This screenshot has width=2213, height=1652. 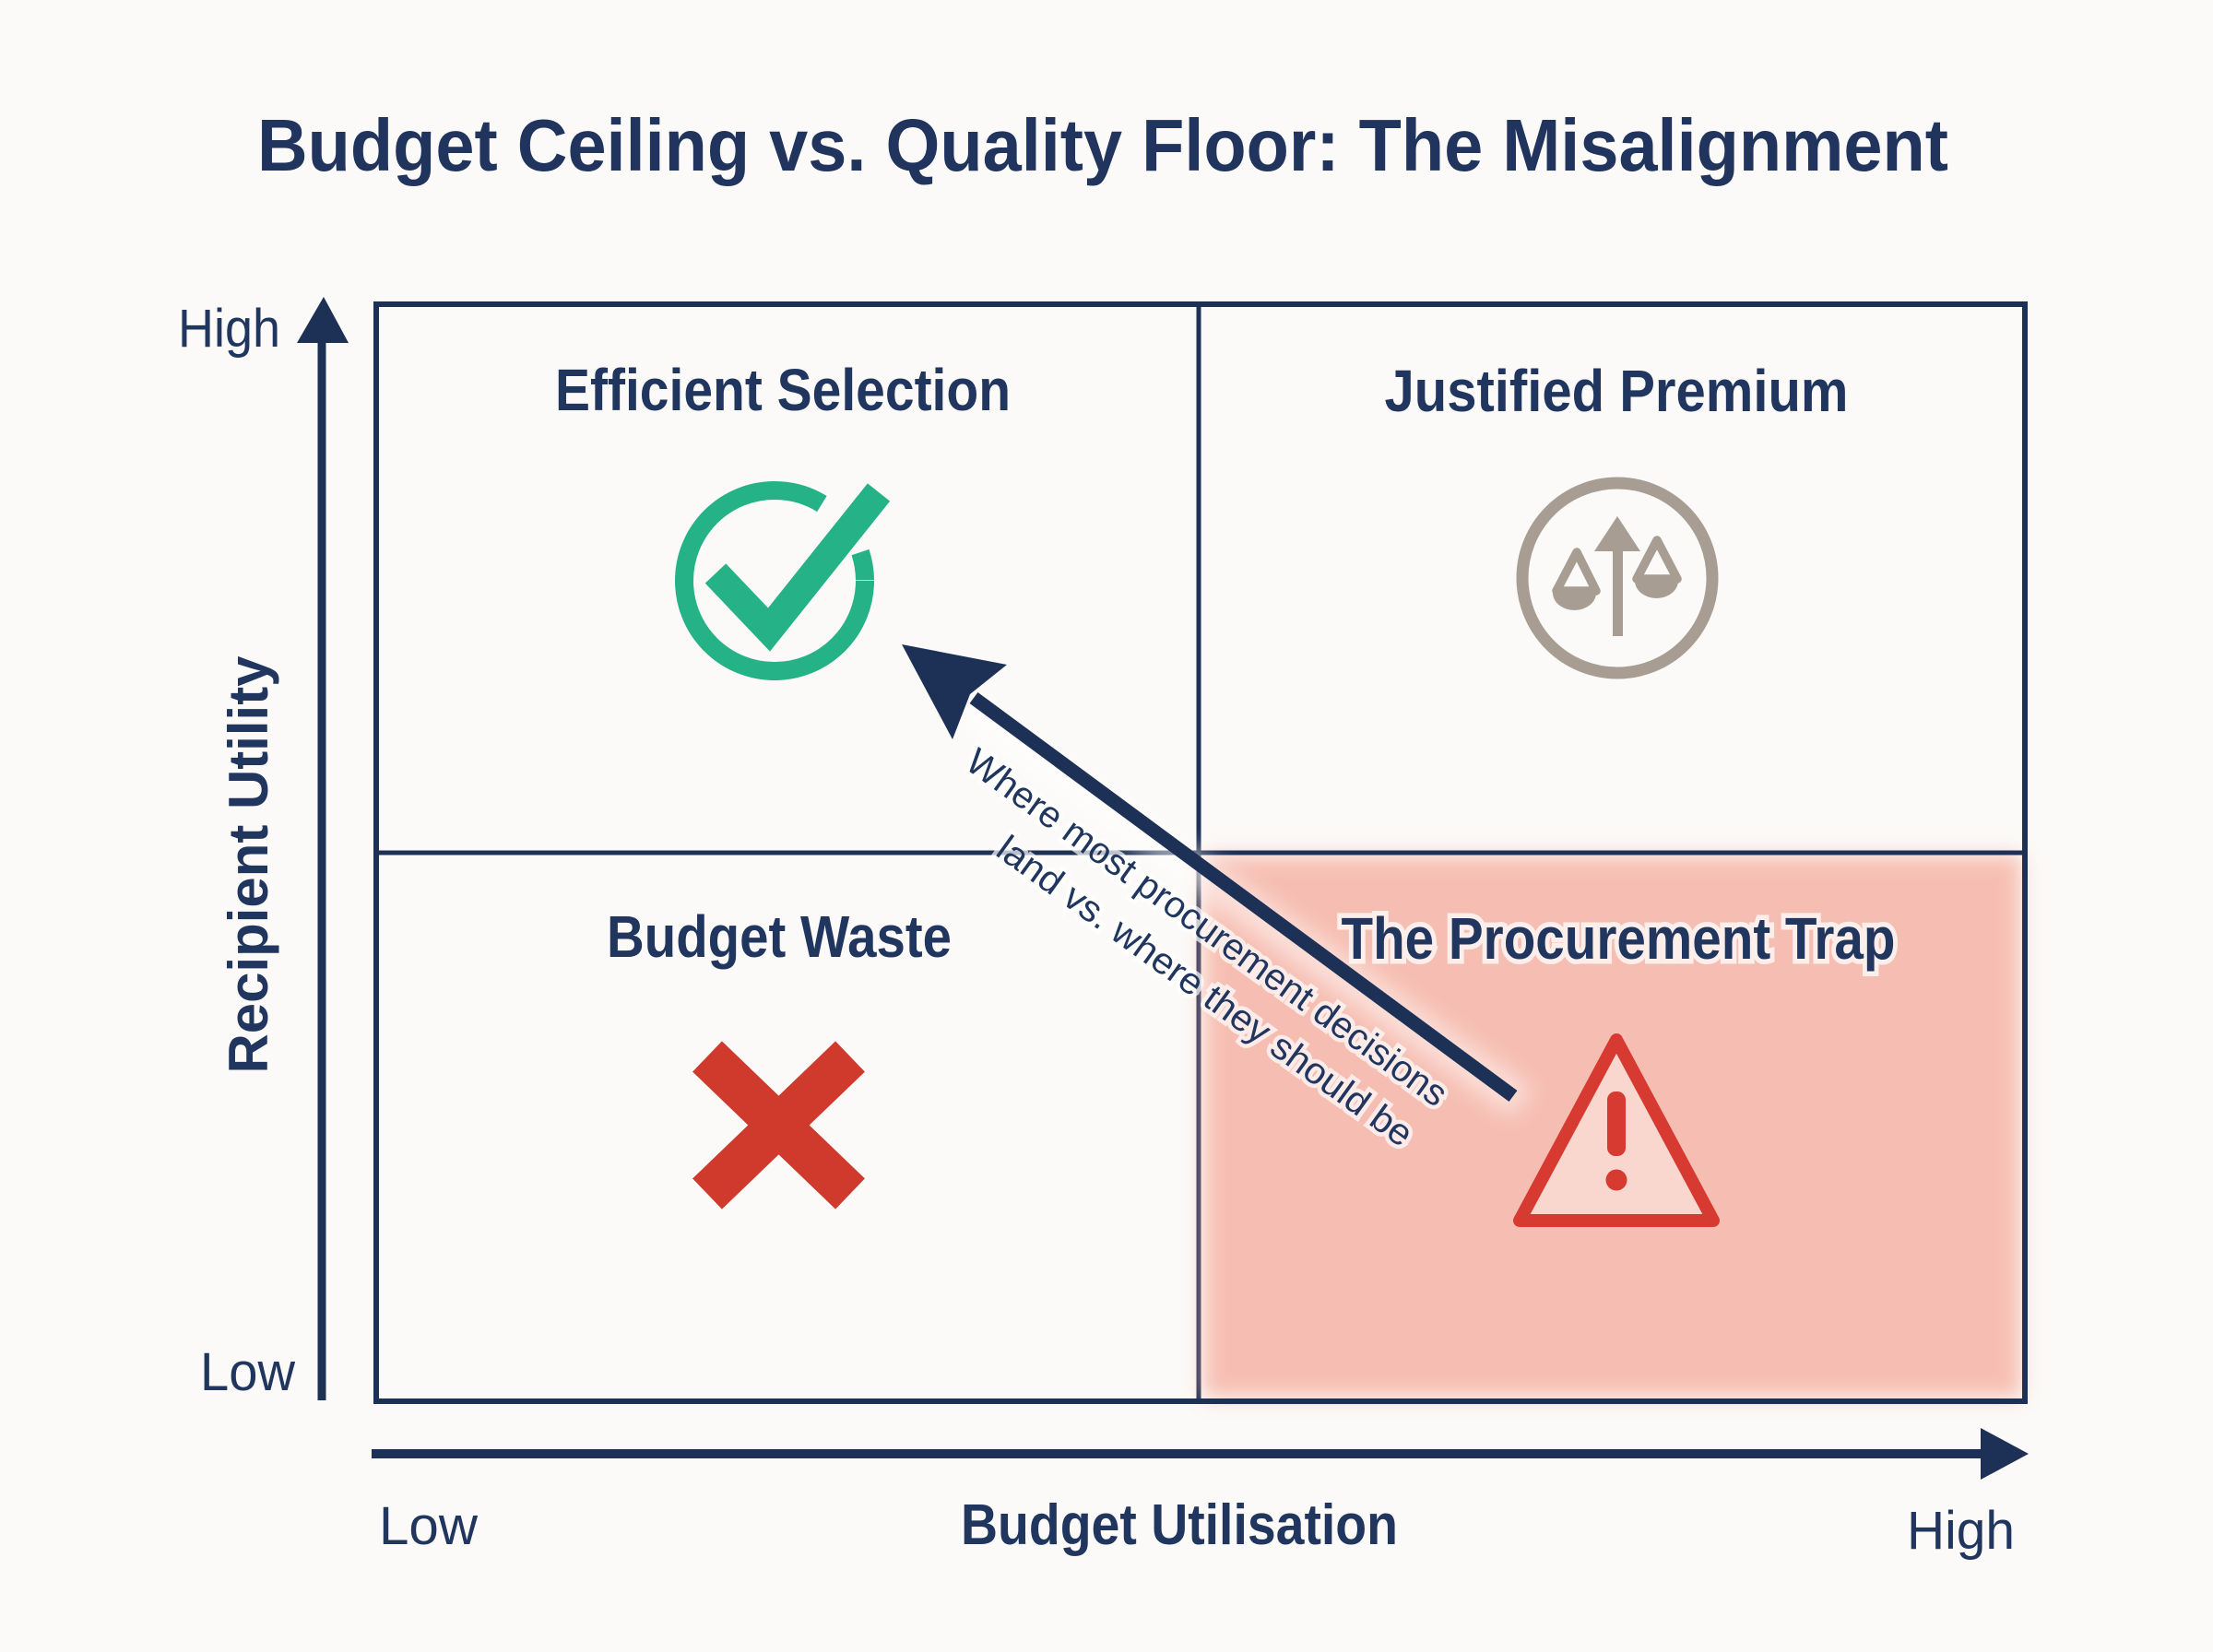 What do you see at coordinates (779, 936) in the screenshot?
I see `svg-text: Budget Waste` at bounding box center [779, 936].